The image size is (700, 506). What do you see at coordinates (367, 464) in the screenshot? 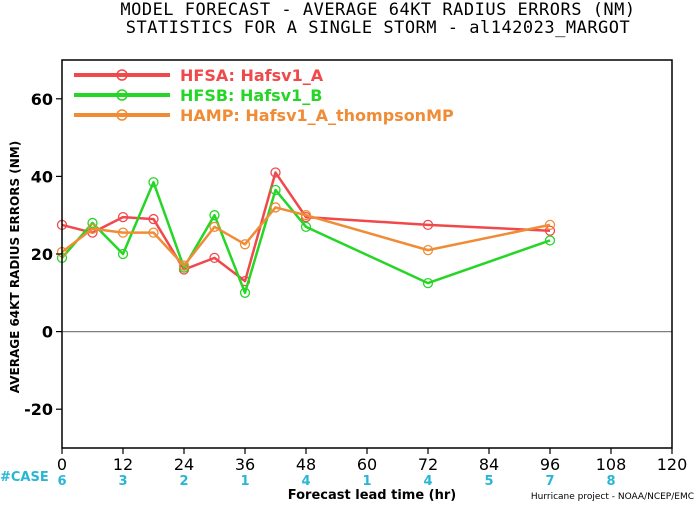
I see `x-tick-label: 60` at bounding box center [367, 464].